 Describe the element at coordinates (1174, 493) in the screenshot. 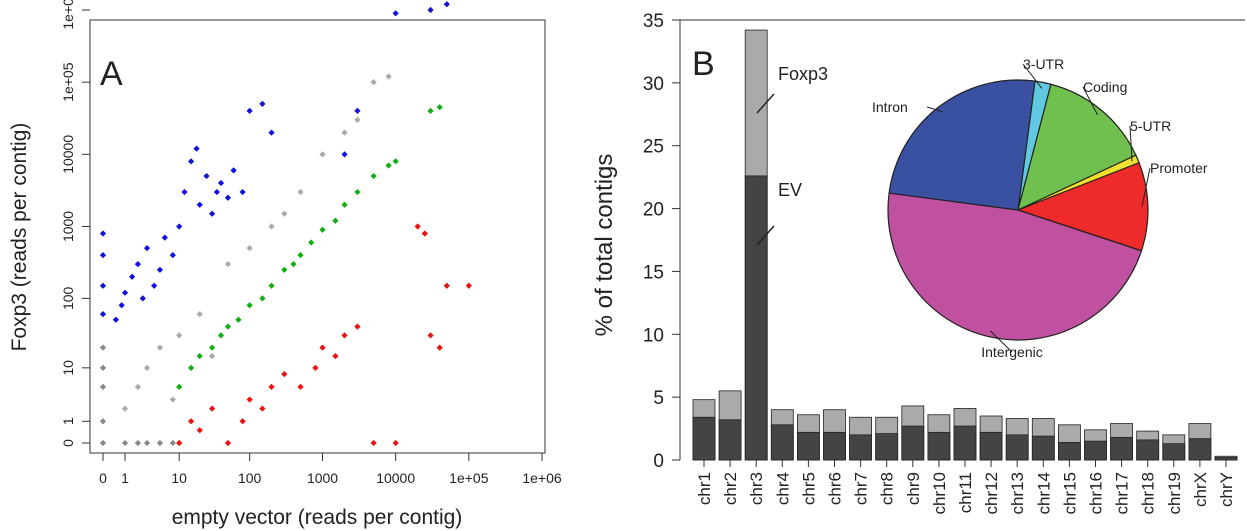

I see `bar-x-tick-label: chr19` at that location.